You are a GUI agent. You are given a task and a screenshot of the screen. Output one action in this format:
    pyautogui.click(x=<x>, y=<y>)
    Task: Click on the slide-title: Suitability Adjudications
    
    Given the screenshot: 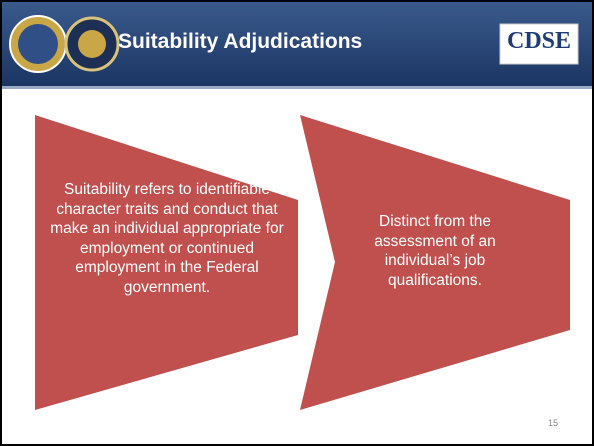 What is the action you would take?
    pyautogui.click(x=240, y=41)
    